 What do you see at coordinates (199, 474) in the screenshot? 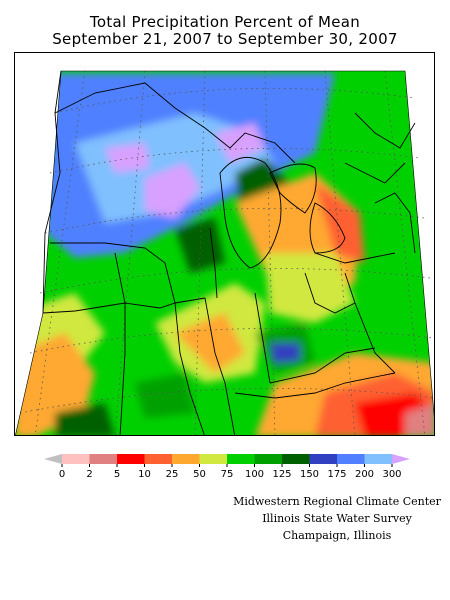
I see `legend-label: 50` at bounding box center [199, 474].